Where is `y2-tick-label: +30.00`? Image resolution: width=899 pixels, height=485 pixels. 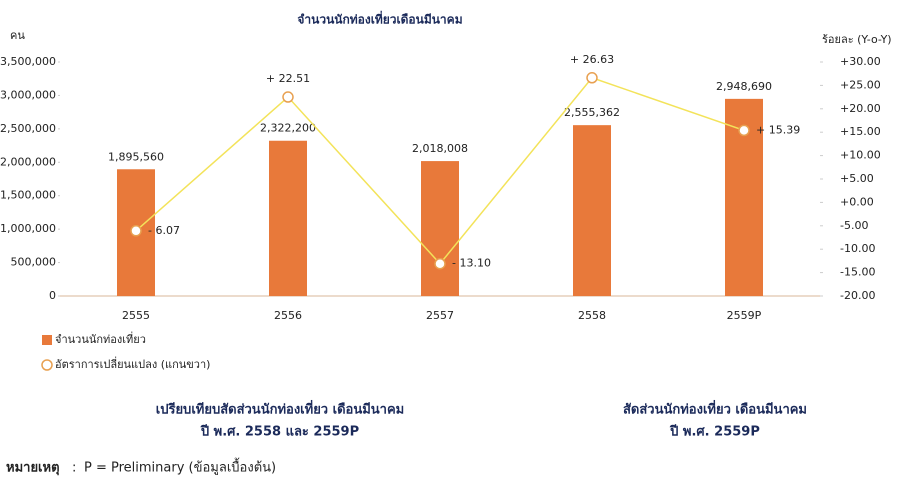 y2-tick-label: +30.00 is located at coordinates (860, 61).